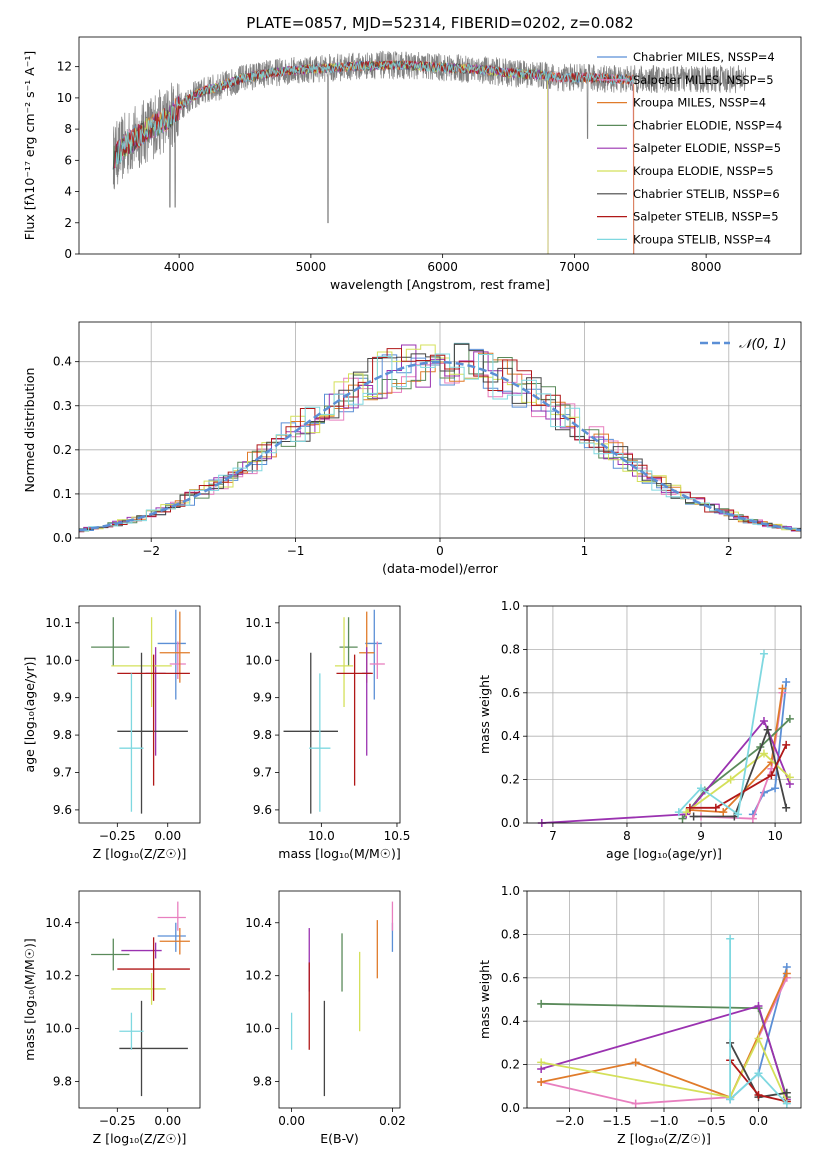 The height and width of the screenshot is (1170, 819). I want to click on histogram-chabrier-stelib, so click(440, 438).